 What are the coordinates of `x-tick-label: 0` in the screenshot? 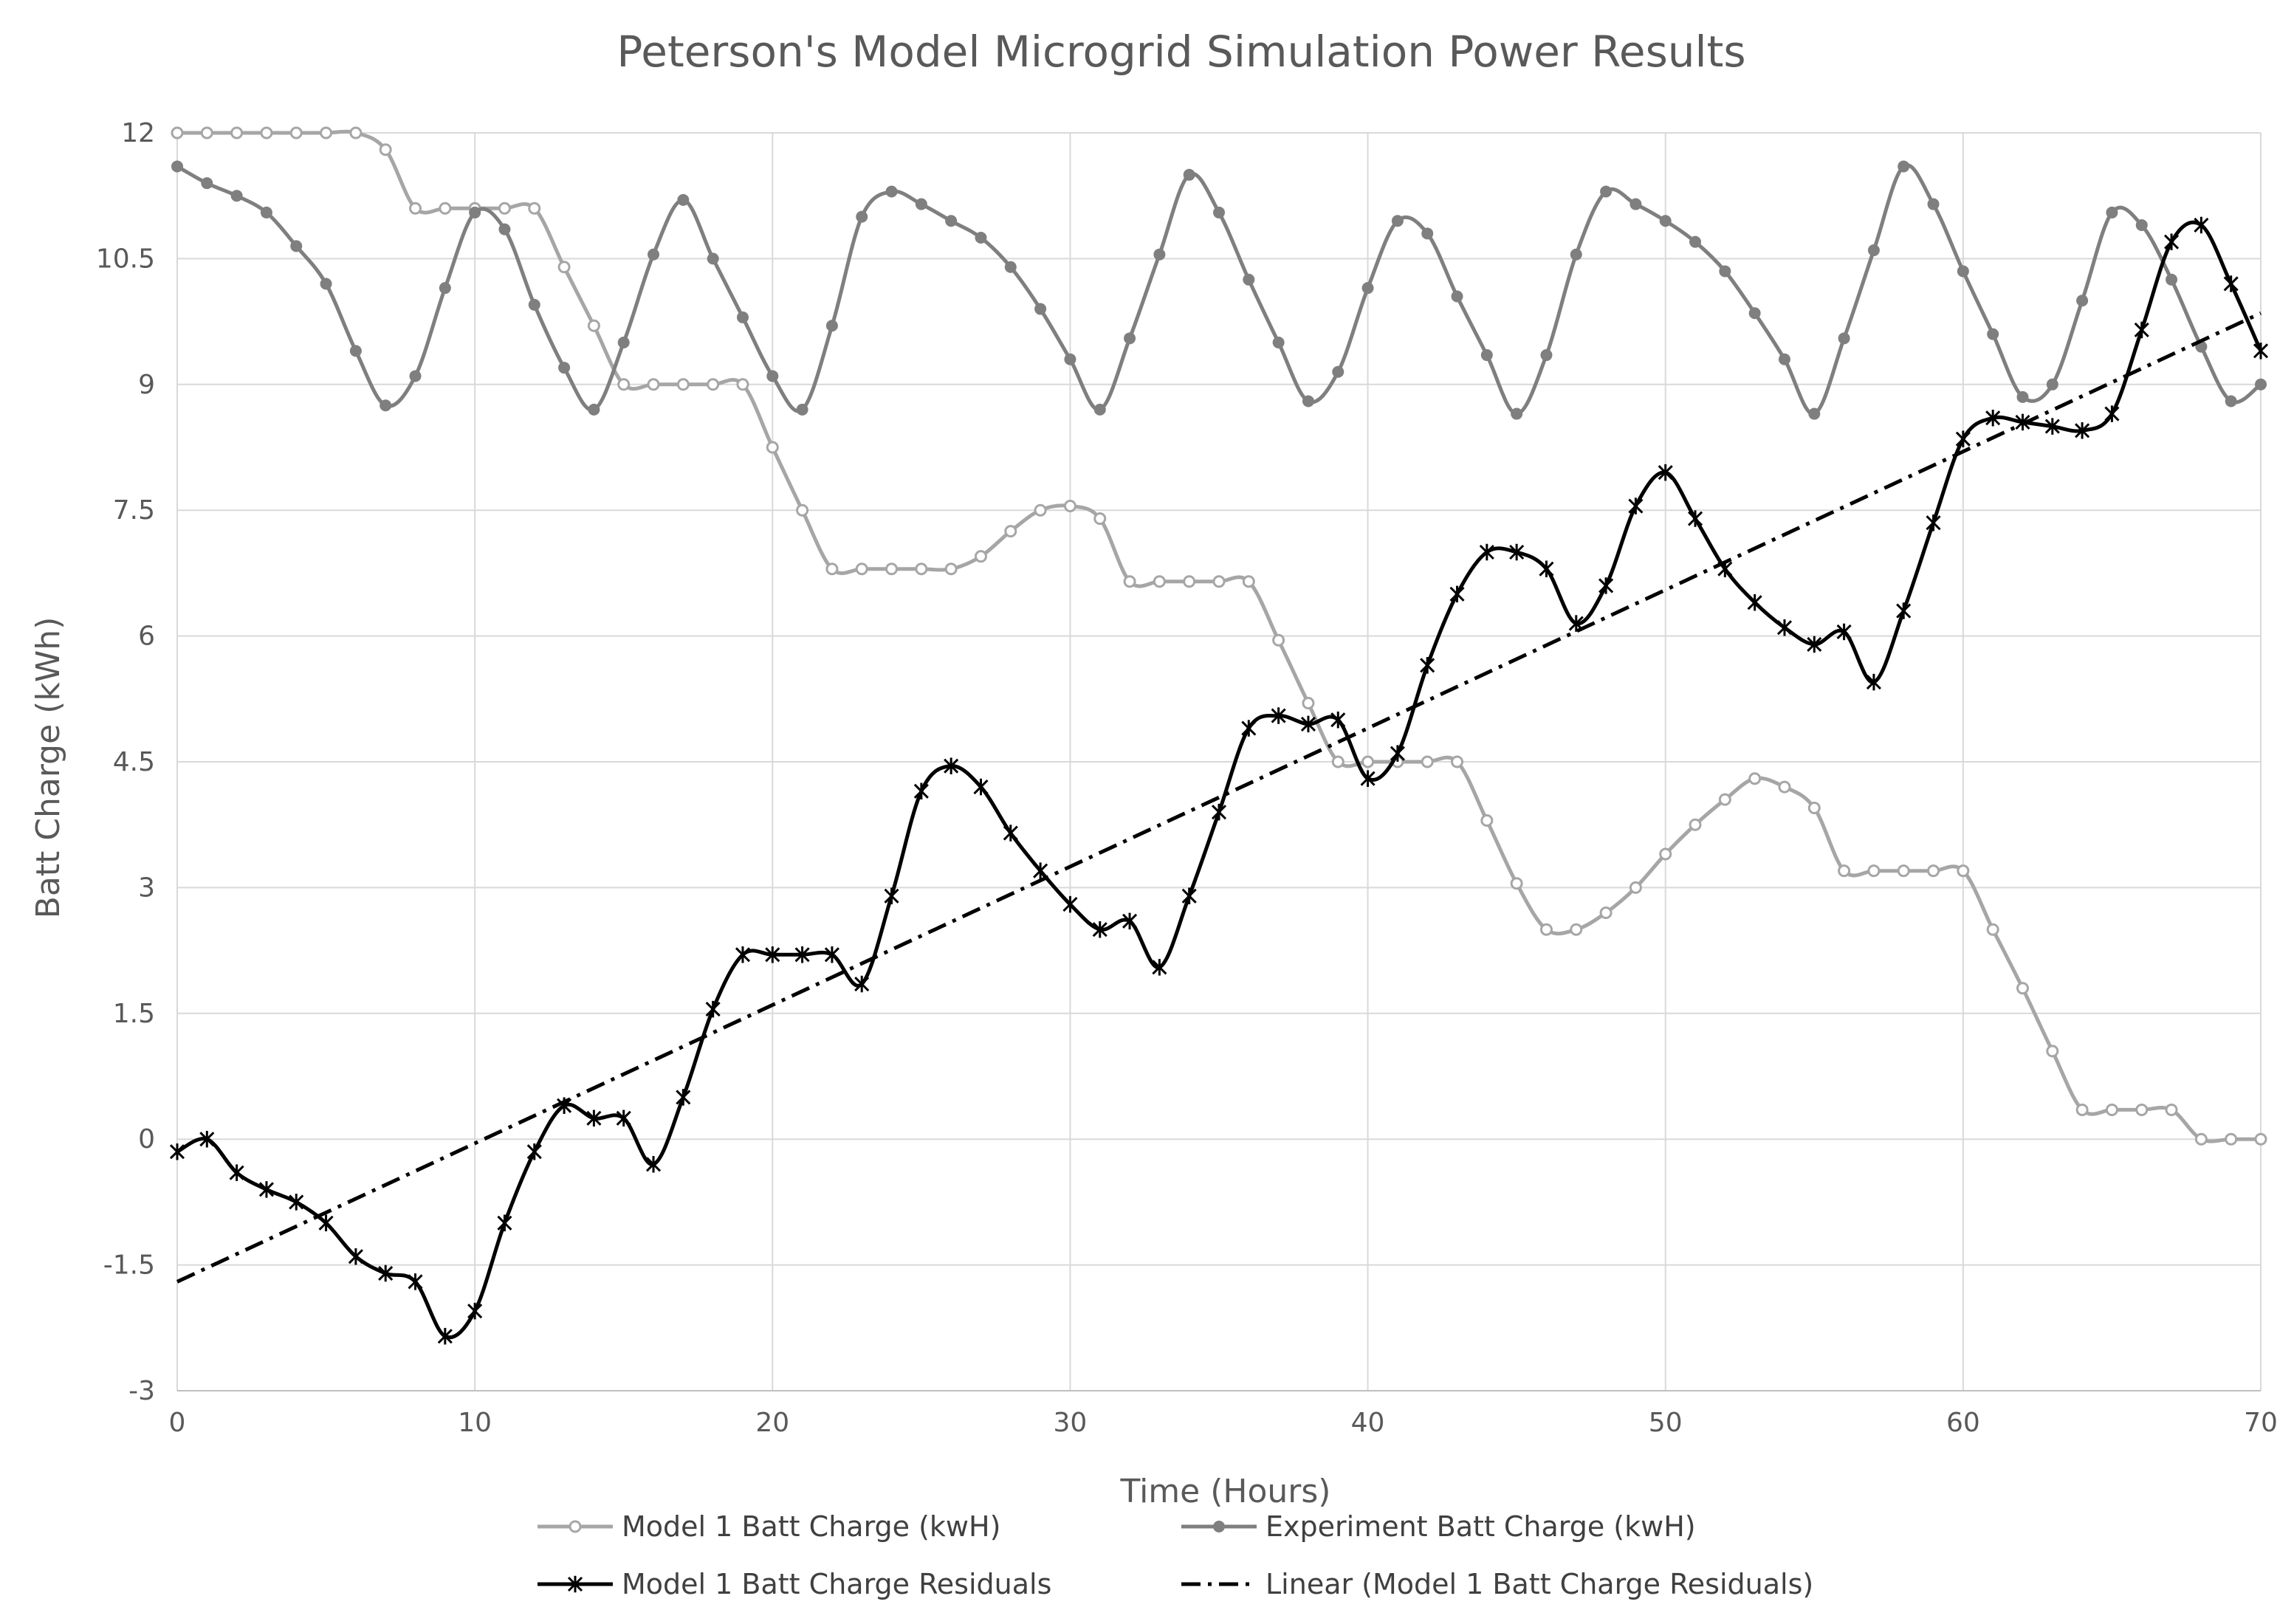 It's located at (177, 1423).